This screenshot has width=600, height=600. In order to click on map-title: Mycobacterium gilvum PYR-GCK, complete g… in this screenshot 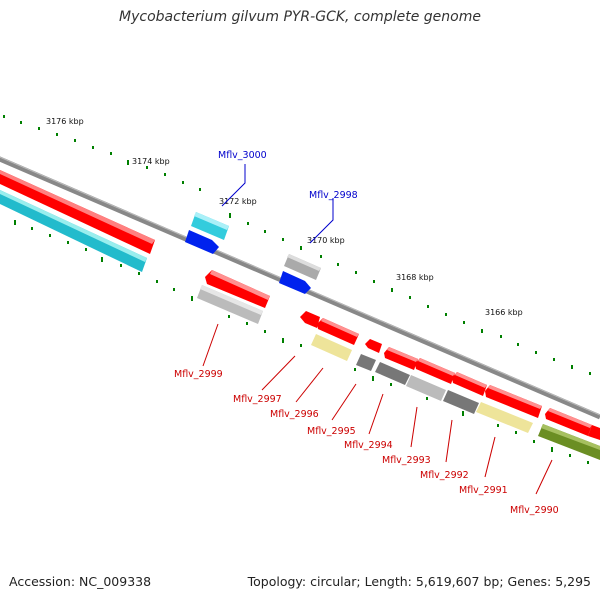, I will do `click(300, 17)`.